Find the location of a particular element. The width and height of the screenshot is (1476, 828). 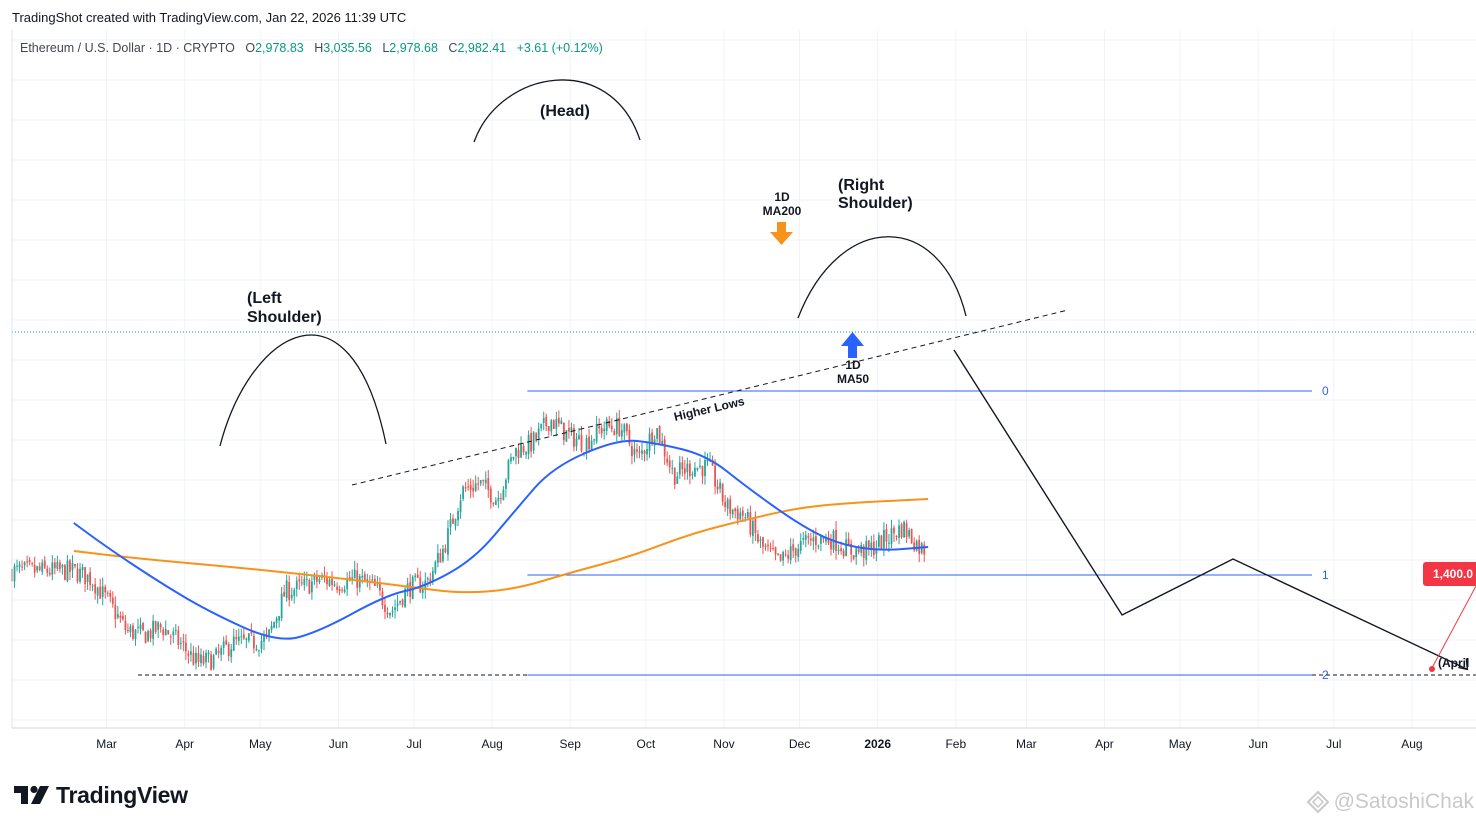

tradingview-logo-icon is located at coordinates (31, 794).